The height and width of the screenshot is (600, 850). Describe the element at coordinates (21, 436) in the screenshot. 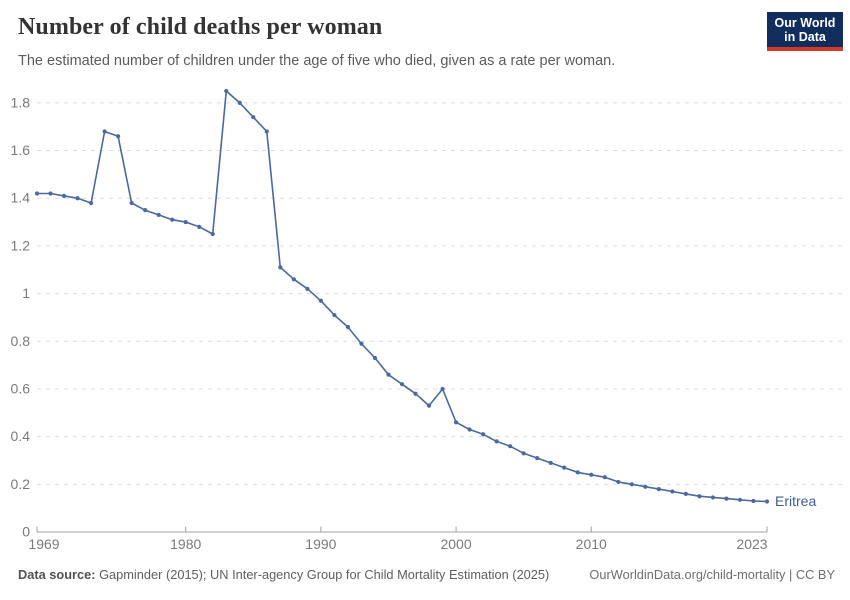

I see `y-tick-label: 0.4` at that location.